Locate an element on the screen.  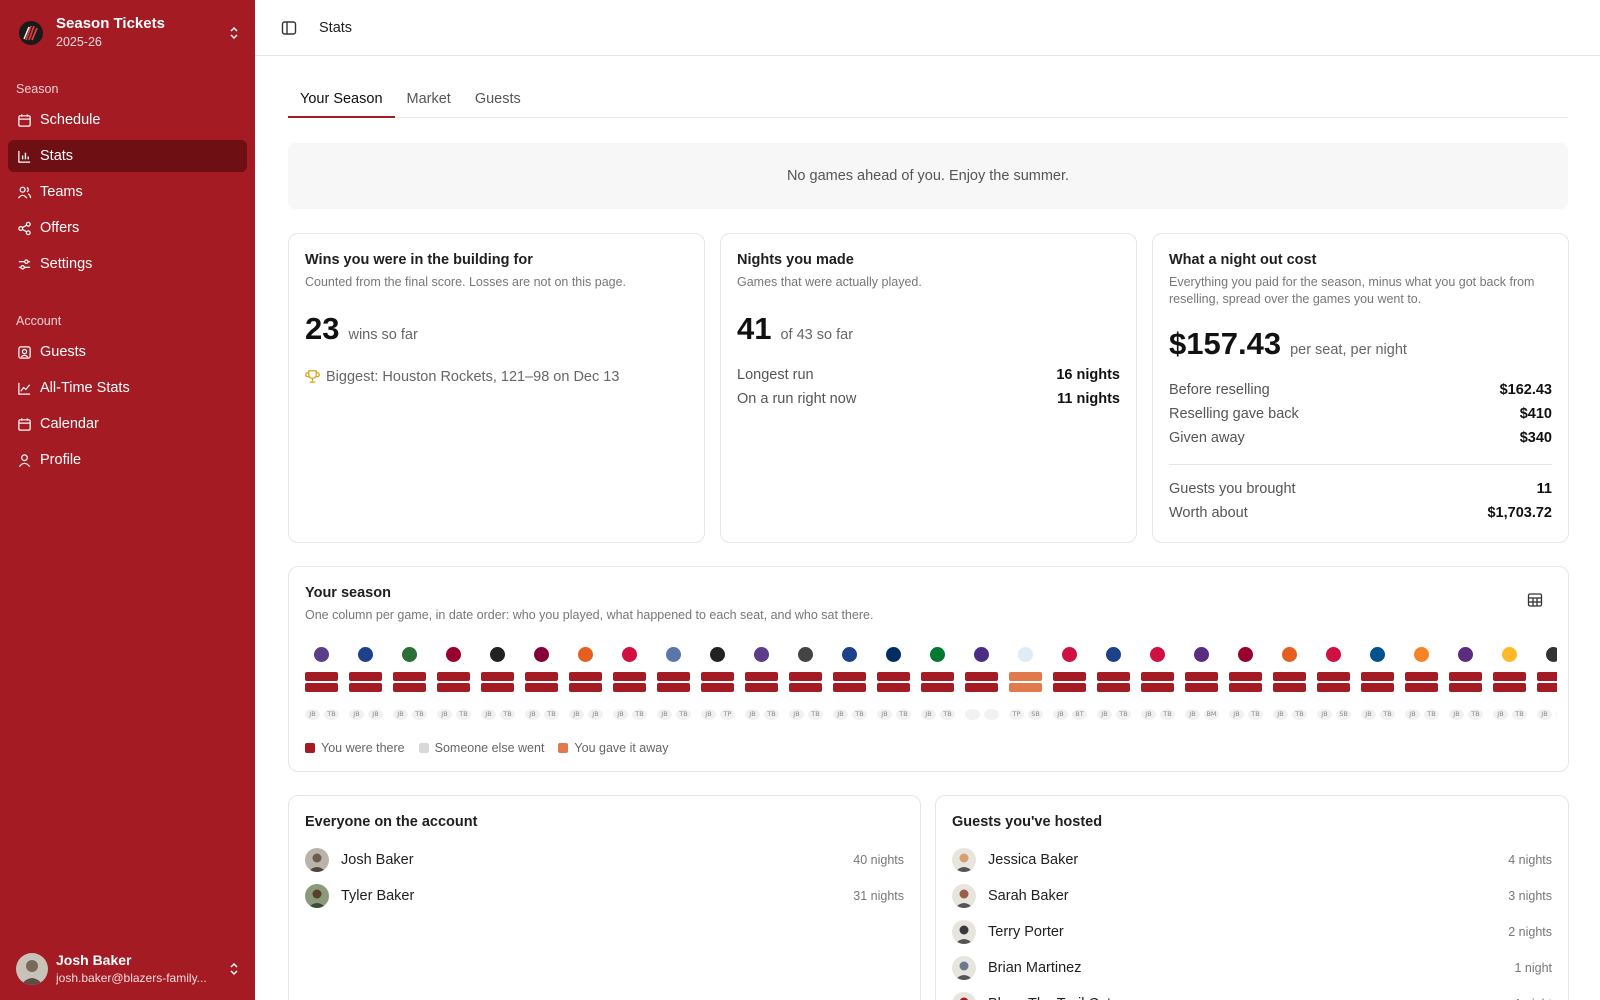
list-item: Josh Baker 40 nights is located at coordinates (604, 860).